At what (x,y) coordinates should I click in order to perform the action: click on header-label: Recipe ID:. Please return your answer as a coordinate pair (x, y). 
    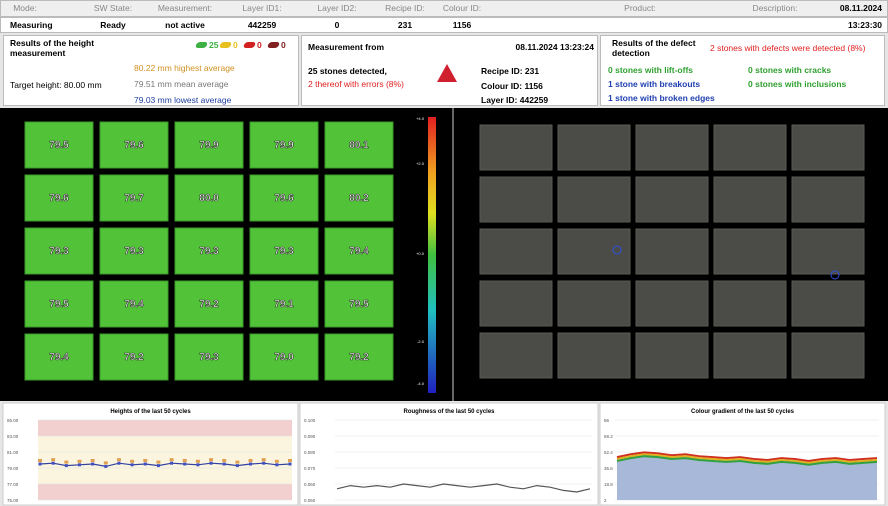
    Looking at the image, I should click on (405, 8).